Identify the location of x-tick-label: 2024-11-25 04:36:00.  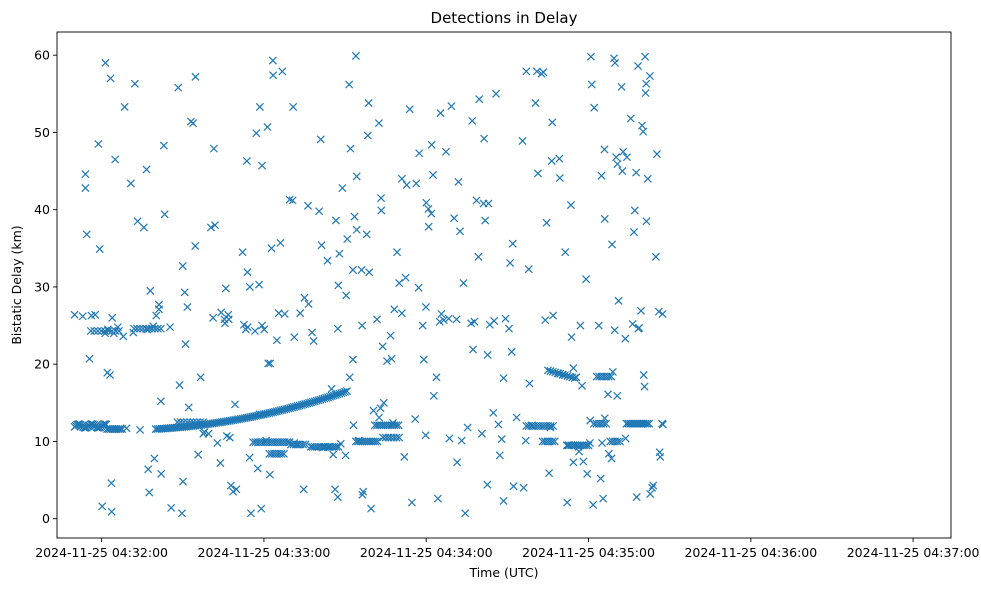
(750, 552).